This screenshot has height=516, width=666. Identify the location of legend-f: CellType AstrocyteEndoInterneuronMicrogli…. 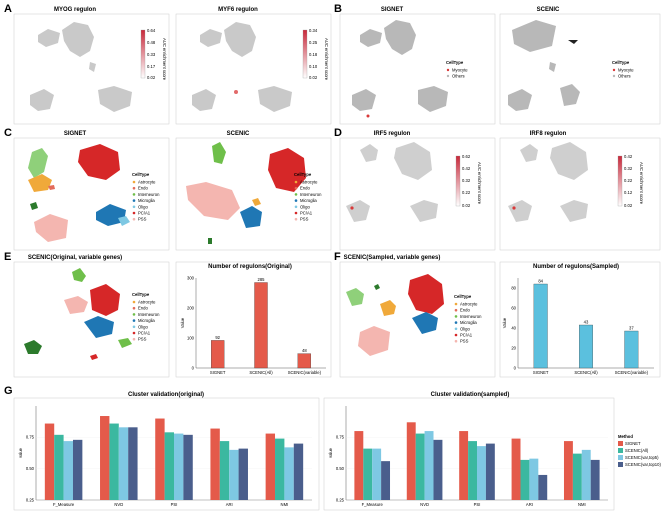
(468, 319).